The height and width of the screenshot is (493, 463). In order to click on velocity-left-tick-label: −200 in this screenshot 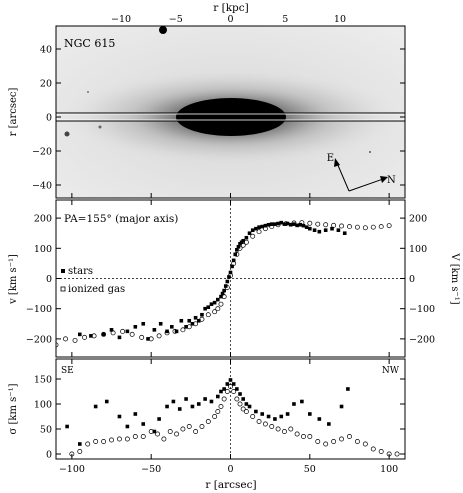, I will do `click(39, 339)`.